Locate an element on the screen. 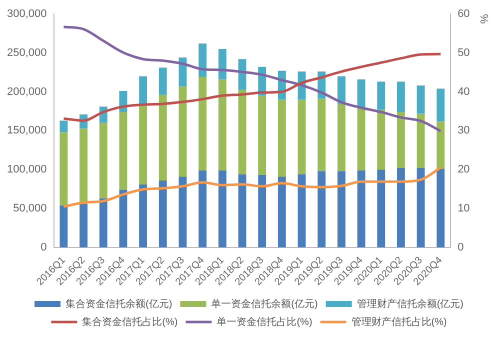 The width and height of the screenshot is (500, 337). legend-label: 单一资金信托占比(%) is located at coordinates (264, 322).